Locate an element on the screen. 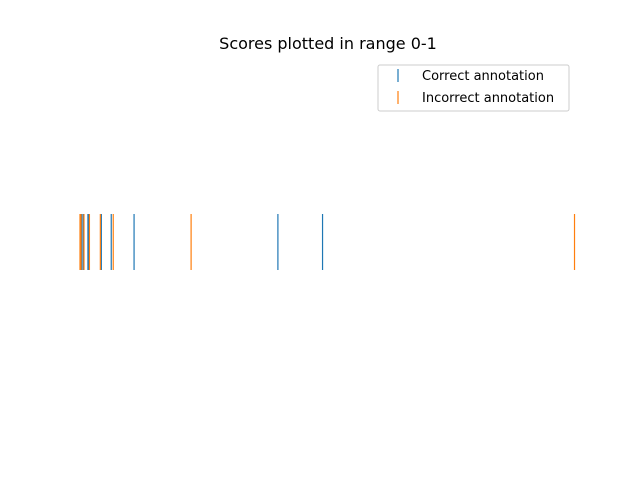 This screenshot has height=480, width=640. legend-label-incorrect: Incorrect annotation is located at coordinates (488, 98).